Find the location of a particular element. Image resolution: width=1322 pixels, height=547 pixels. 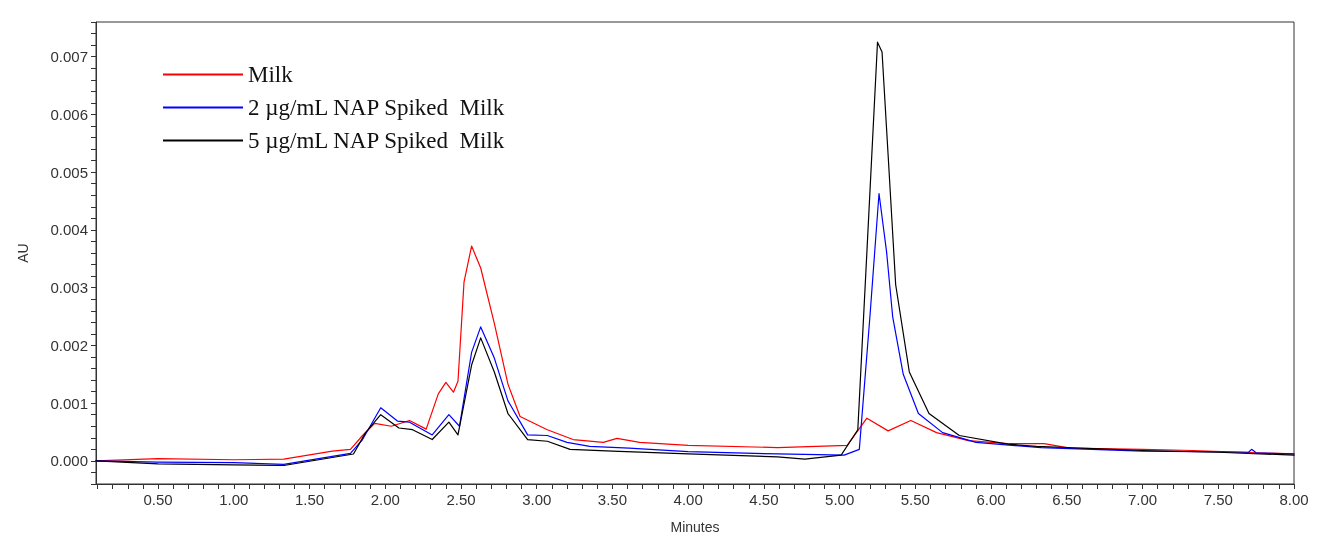

y-tick-label: 0.005 is located at coordinates (69, 172).